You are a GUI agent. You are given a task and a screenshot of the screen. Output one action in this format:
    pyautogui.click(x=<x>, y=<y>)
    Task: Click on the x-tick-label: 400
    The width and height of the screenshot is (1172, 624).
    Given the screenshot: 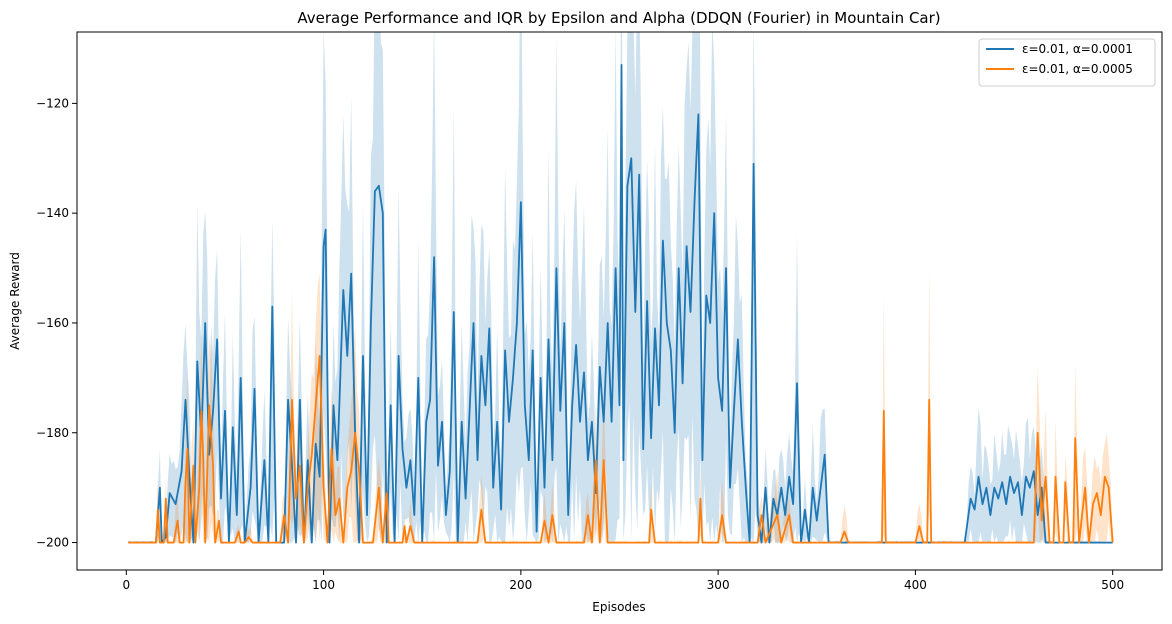 What is the action you would take?
    pyautogui.click(x=915, y=585)
    